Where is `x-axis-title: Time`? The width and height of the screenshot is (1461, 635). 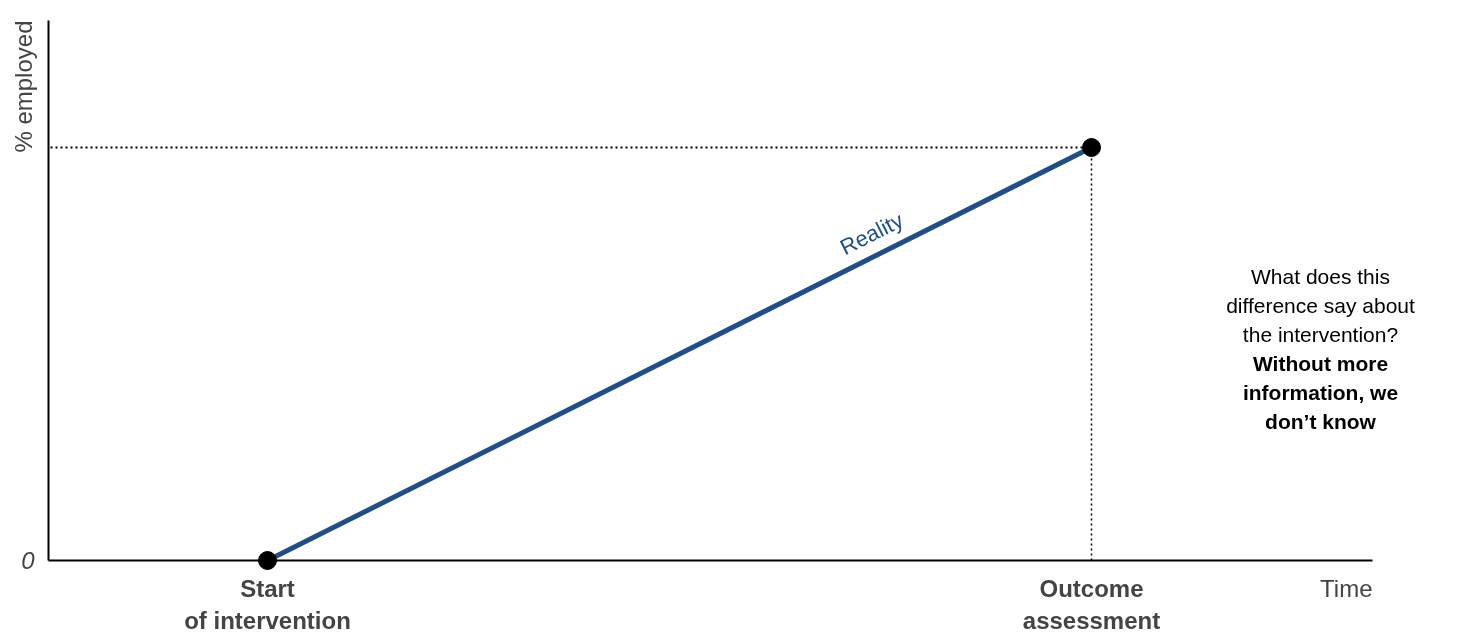 x-axis-title: Time is located at coordinates (1346, 588).